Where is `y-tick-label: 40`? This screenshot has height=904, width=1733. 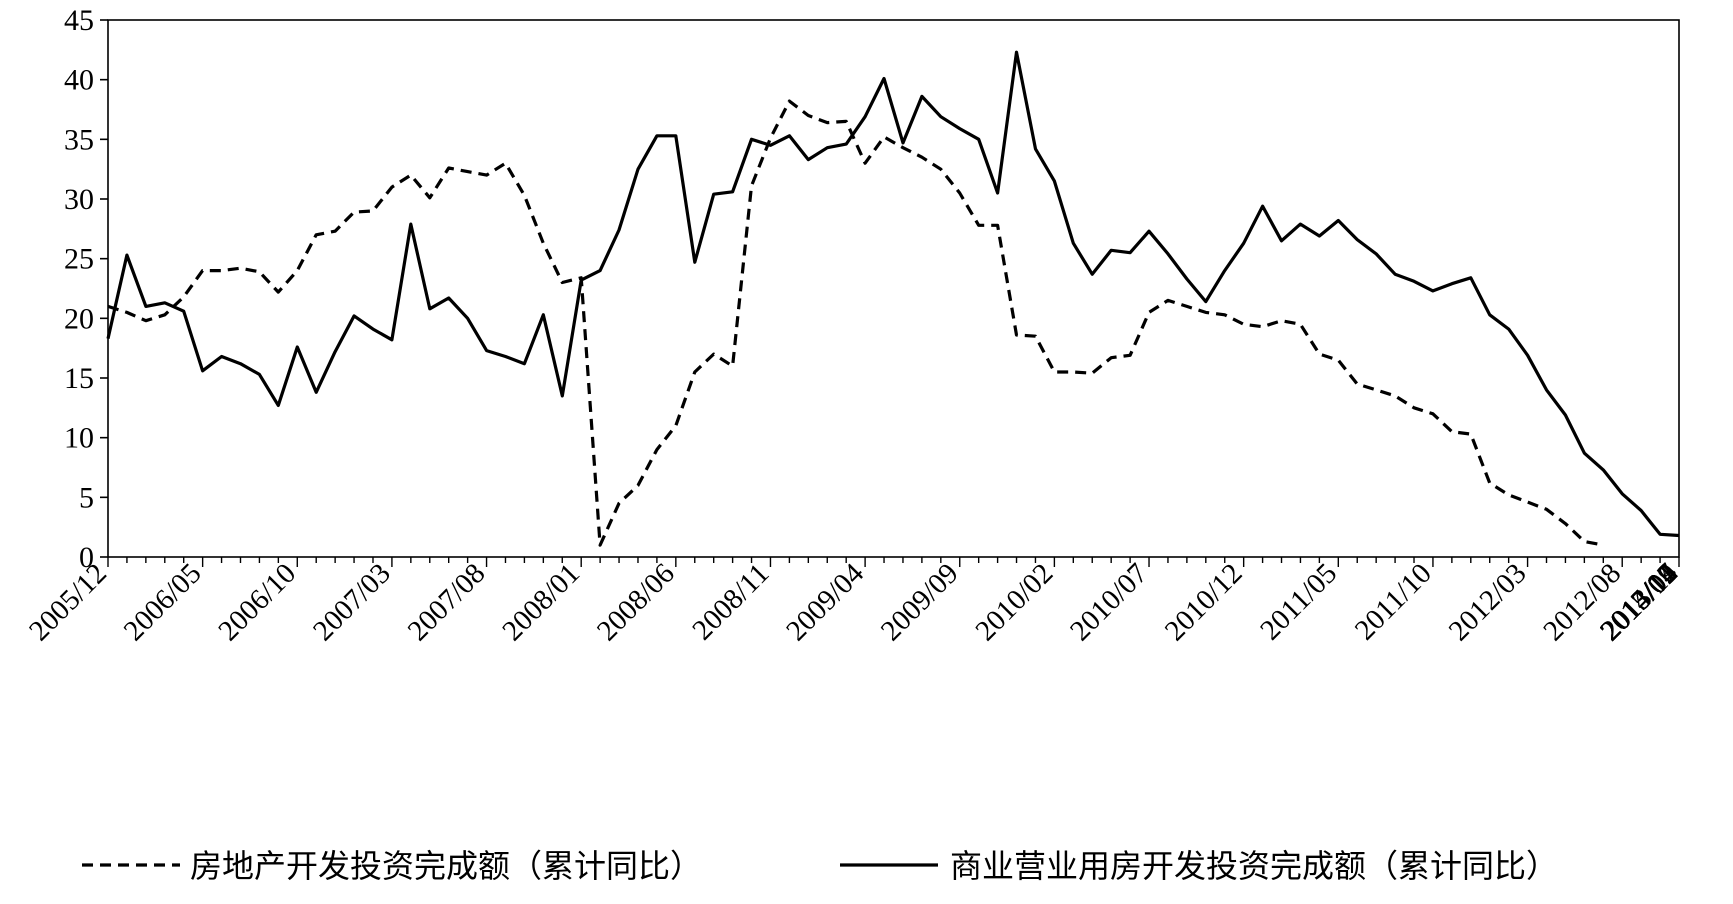 y-tick-label: 40 is located at coordinates (79, 80).